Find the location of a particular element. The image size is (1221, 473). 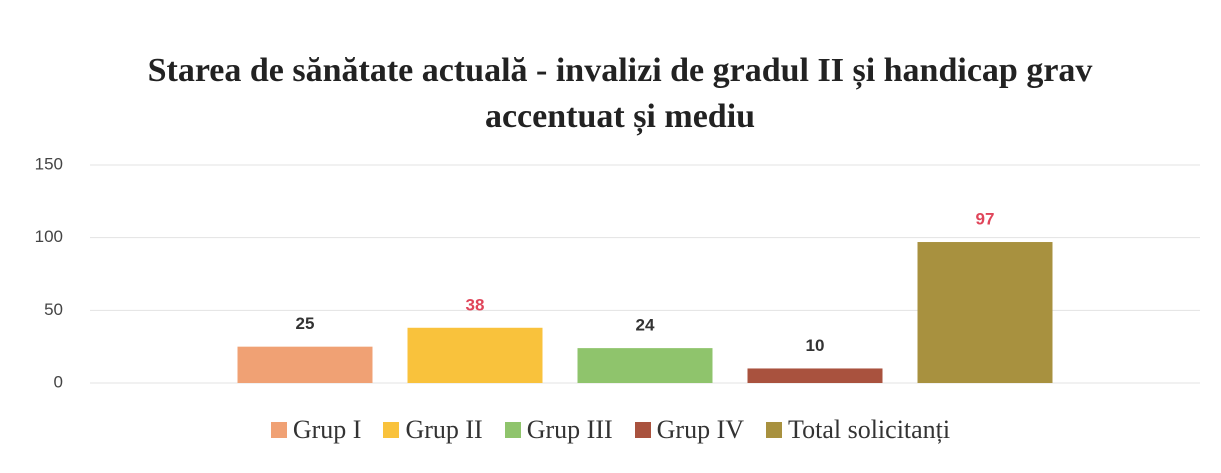

y-tick-label: 150 is located at coordinates (49, 163).